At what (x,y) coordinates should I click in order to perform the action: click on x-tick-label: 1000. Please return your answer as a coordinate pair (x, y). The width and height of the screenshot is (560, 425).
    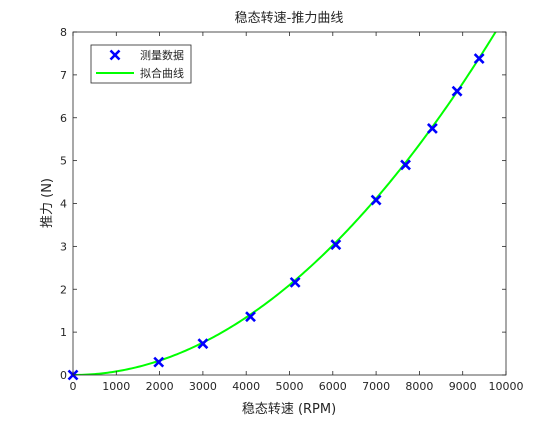
    Looking at the image, I should click on (116, 386).